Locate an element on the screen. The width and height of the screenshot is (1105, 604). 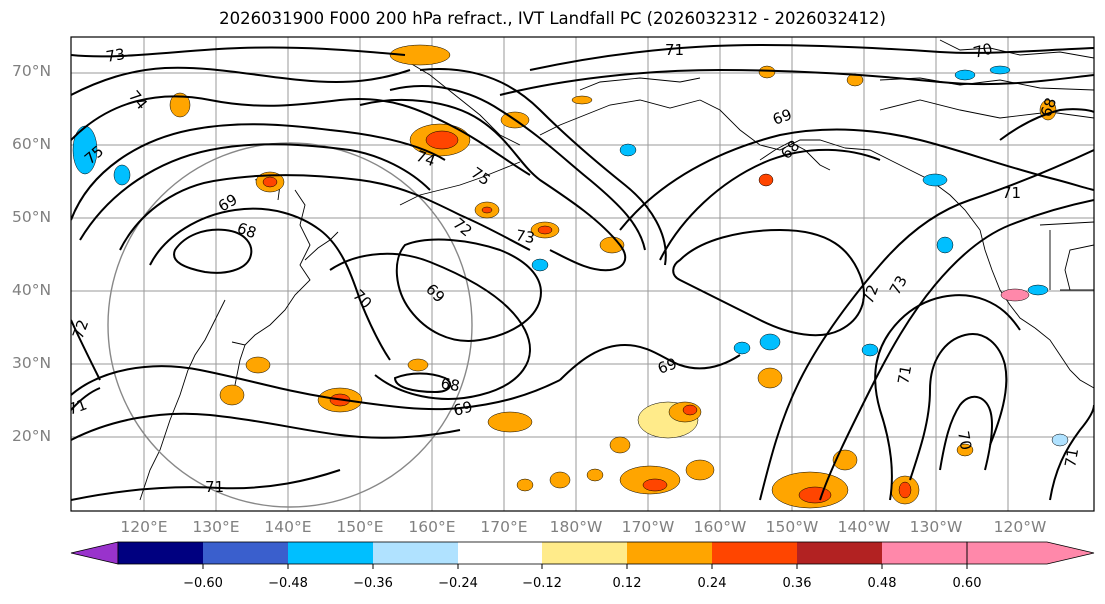
colorbar-low-extend is located at coordinates (94, 553).